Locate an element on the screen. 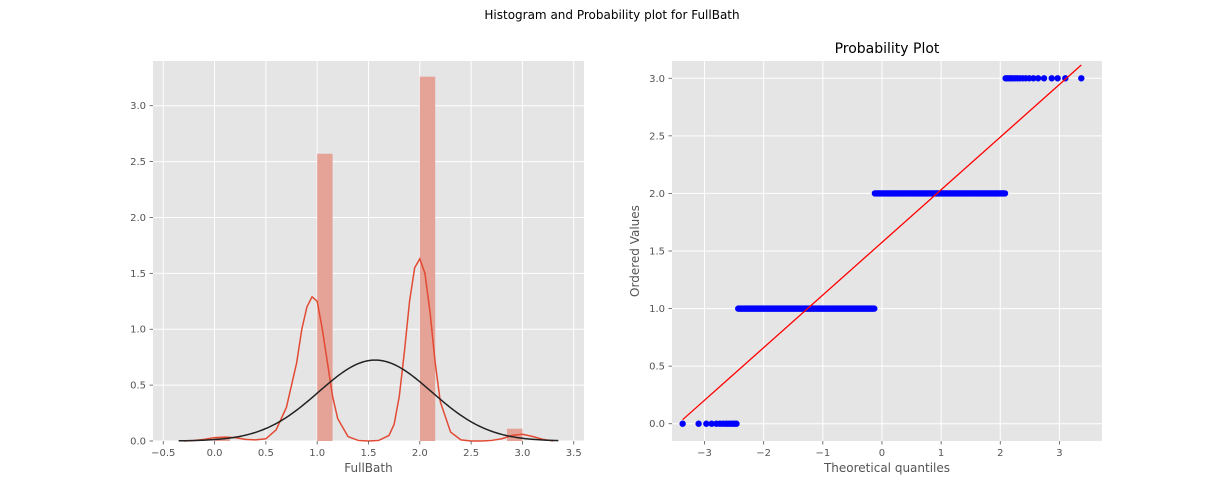 The width and height of the screenshot is (1224, 504). hist-y-tick-label: 1.5 is located at coordinates (138, 274).